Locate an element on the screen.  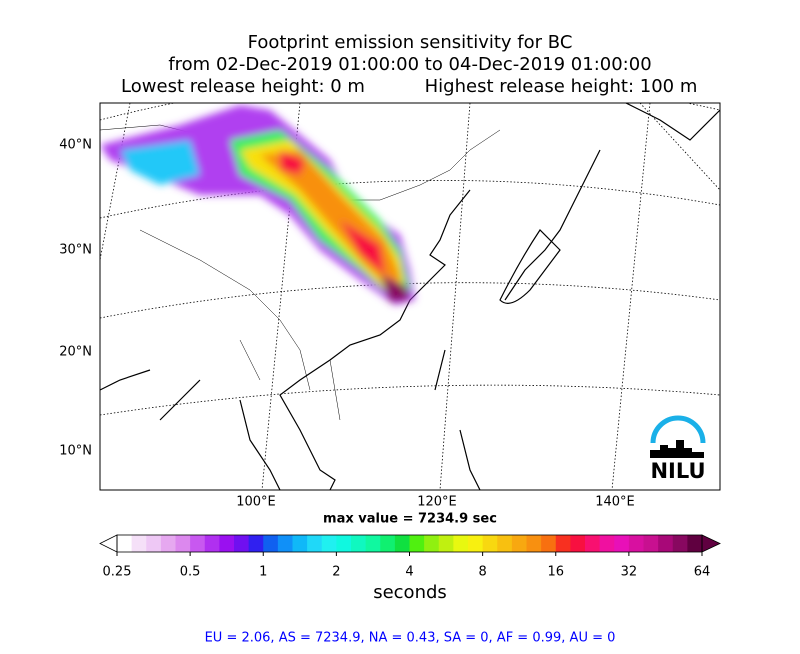
colorbar-under is located at coordinates (108, 543).